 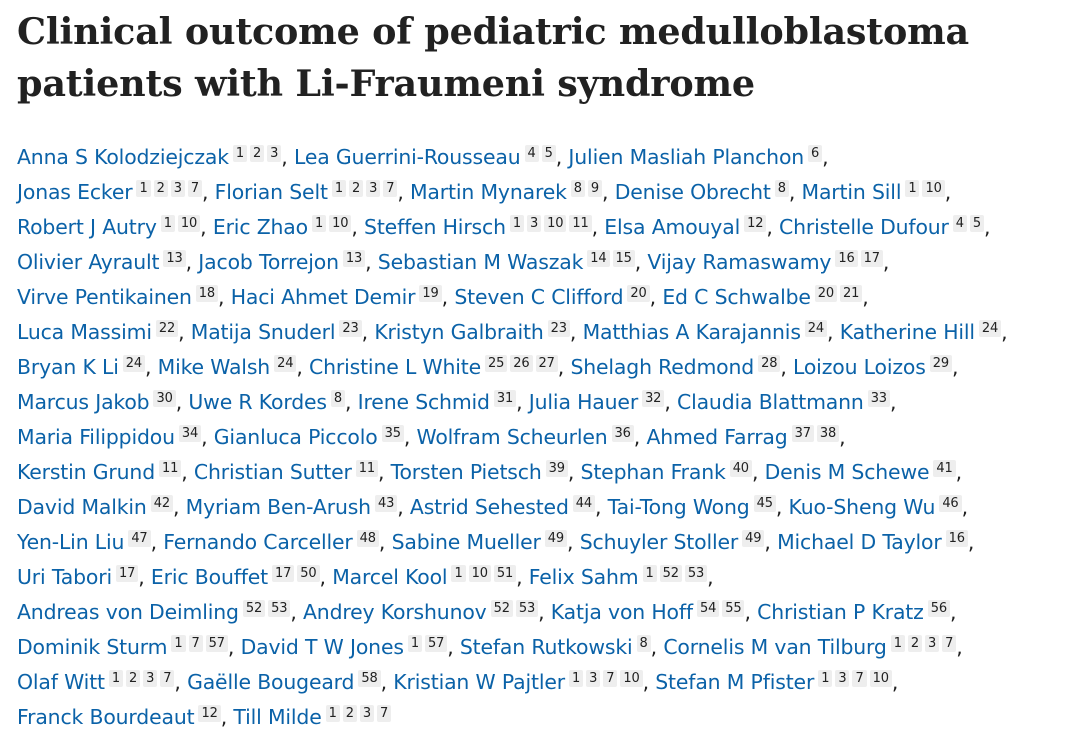 What do you see at coordinates (435, 227) in the screenshot?
I see `author-name-link: Steffen Hirsch` at bounding box center [435, 227].